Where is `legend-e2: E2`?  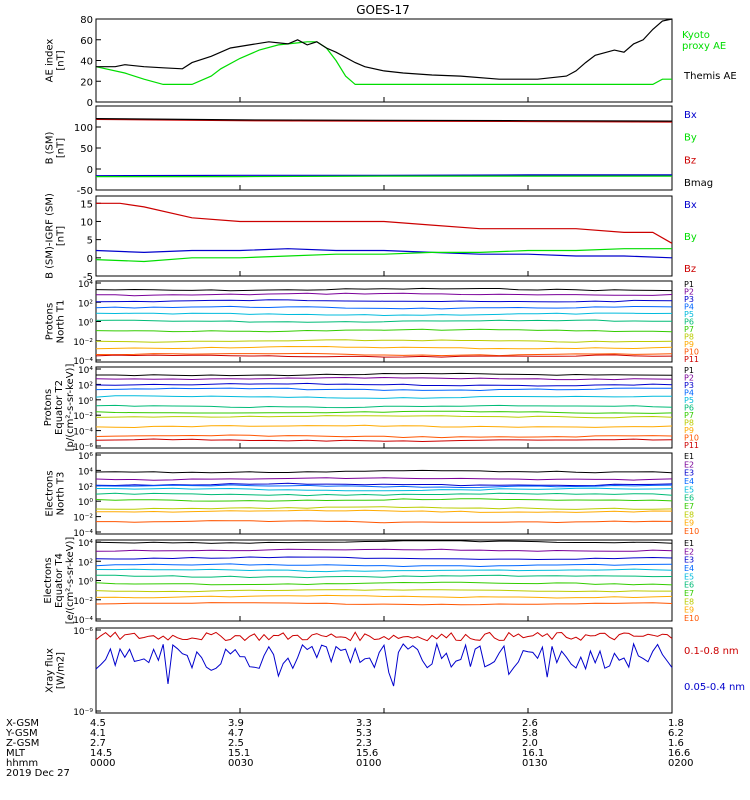
legend-e2: E2 is located at coordinates (689, 464).